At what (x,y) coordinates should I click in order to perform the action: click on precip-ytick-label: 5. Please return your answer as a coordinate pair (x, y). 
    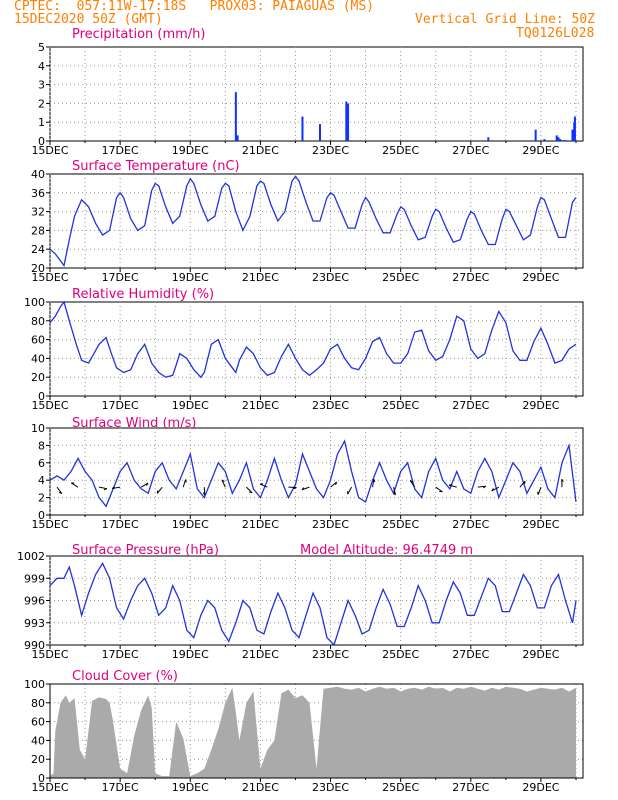
    Looking at the image, I should click on (41, 47).